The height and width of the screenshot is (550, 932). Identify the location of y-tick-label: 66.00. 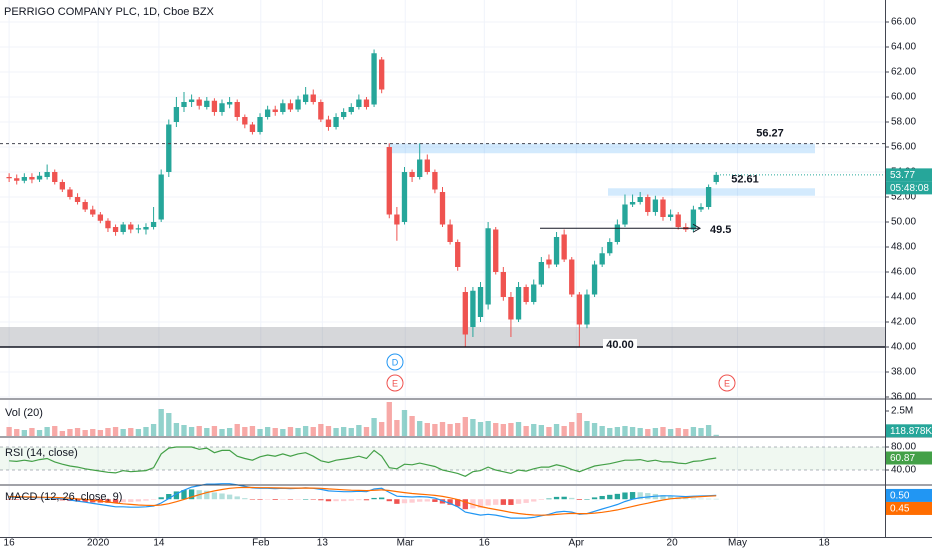
(903, 22).